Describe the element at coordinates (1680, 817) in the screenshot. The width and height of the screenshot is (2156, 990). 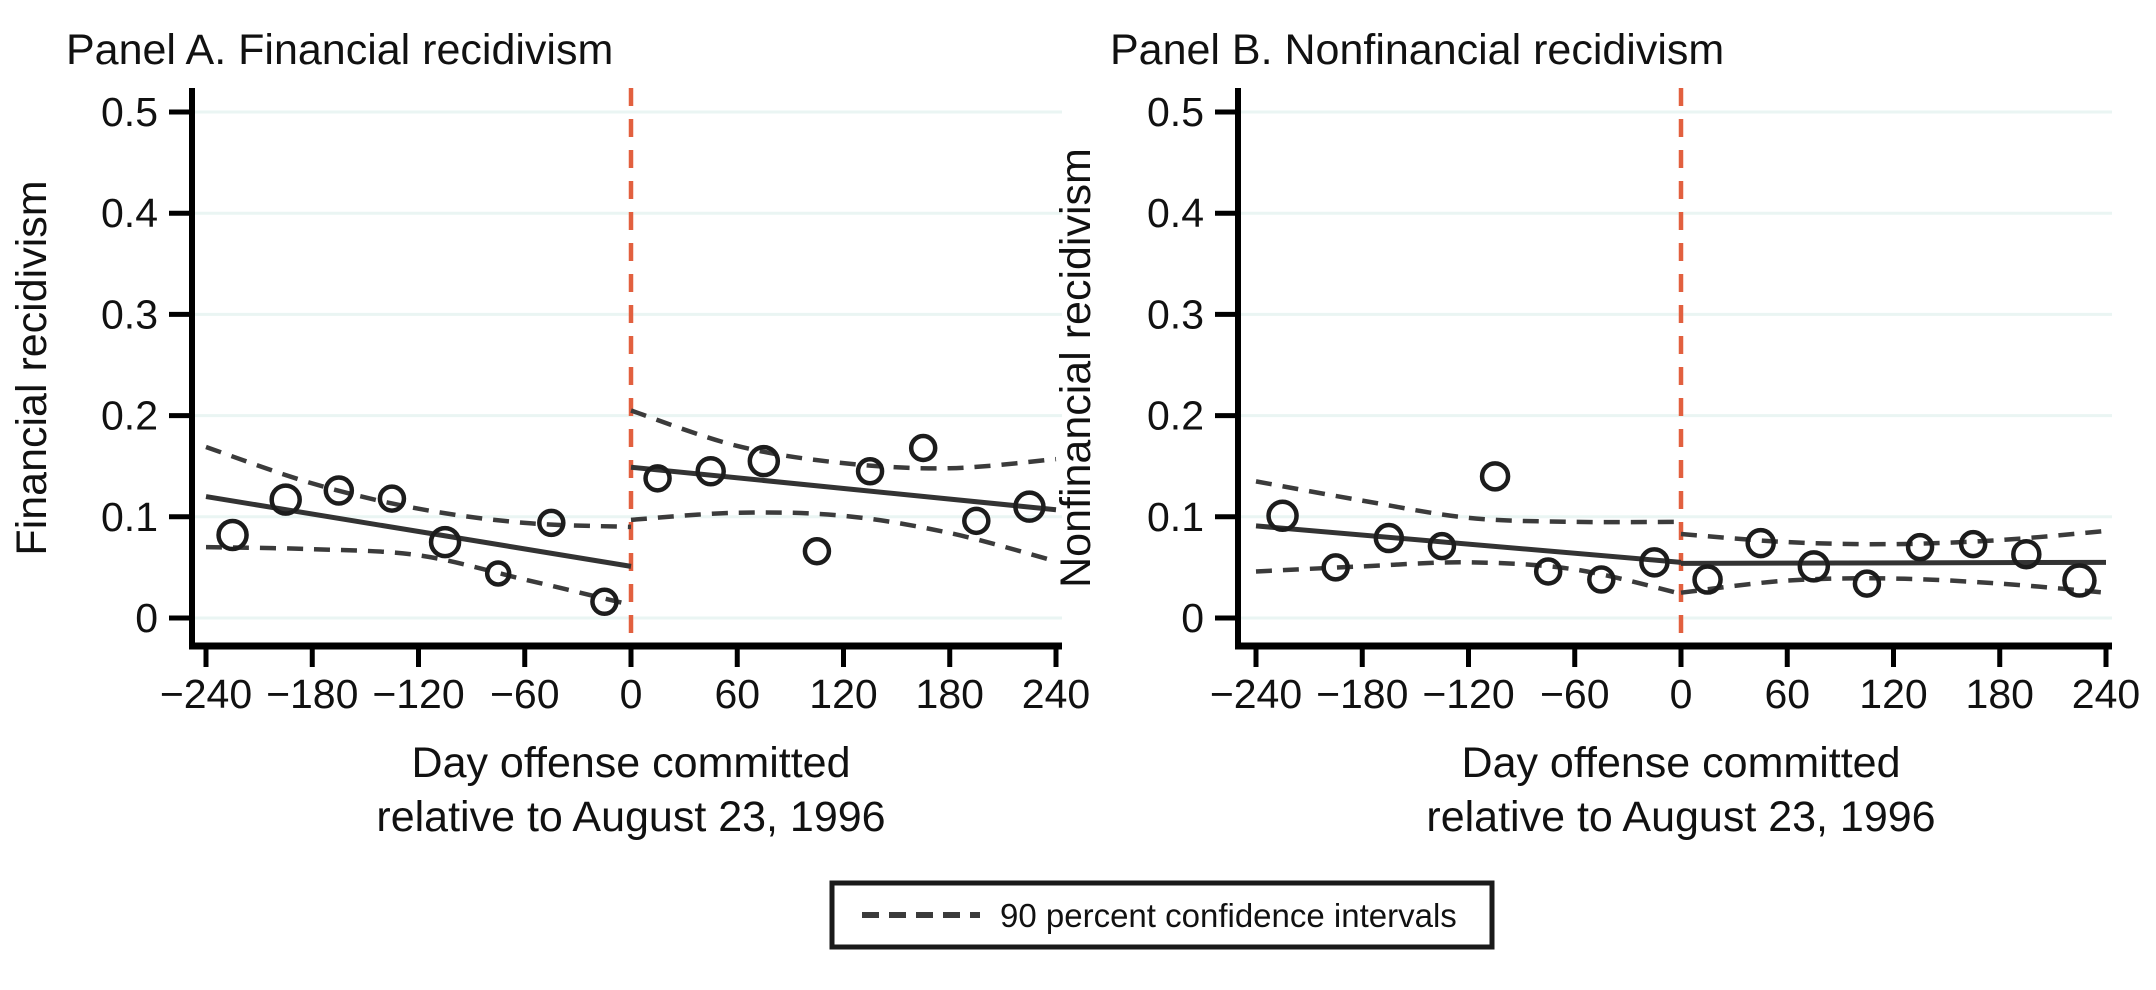
I see `panel-b-x-axis-title-line2: relative to August 23, 1996` at that location.